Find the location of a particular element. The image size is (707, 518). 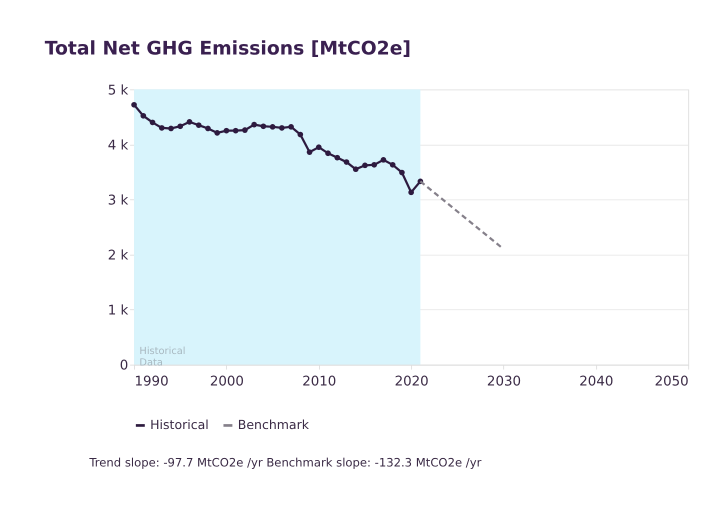

x-tick-label: 2050 is located at coordinates (671, 382).